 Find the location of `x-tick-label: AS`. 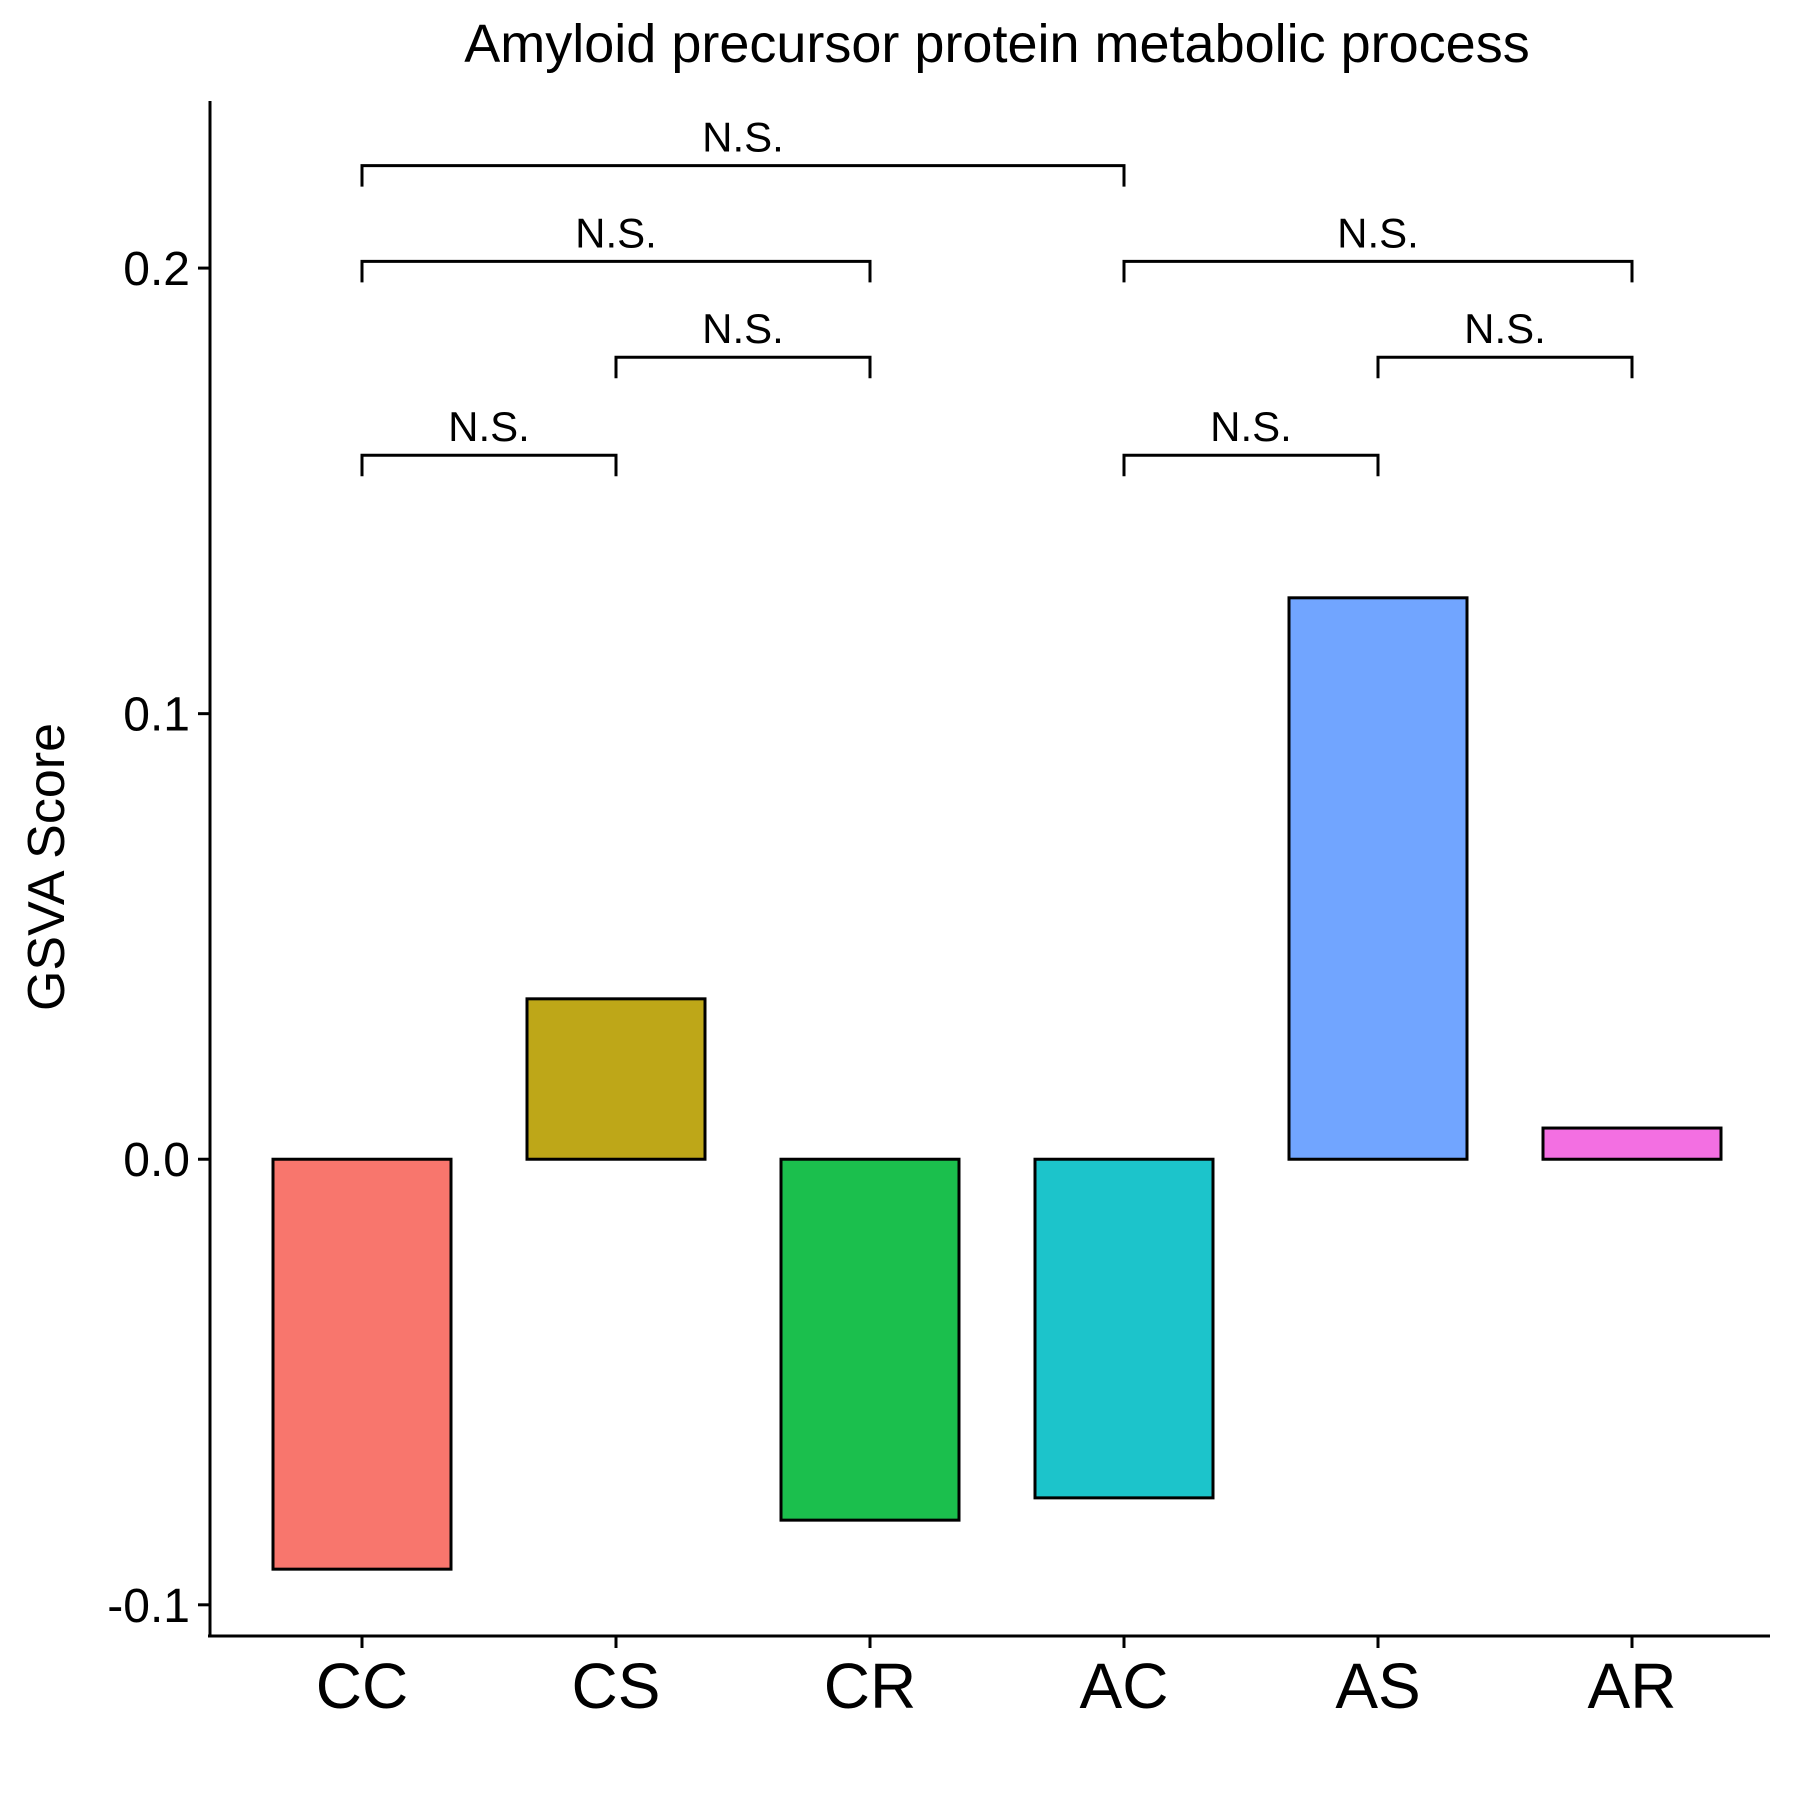

x-tick-label: AS is located at coordinates (1377, 1686).